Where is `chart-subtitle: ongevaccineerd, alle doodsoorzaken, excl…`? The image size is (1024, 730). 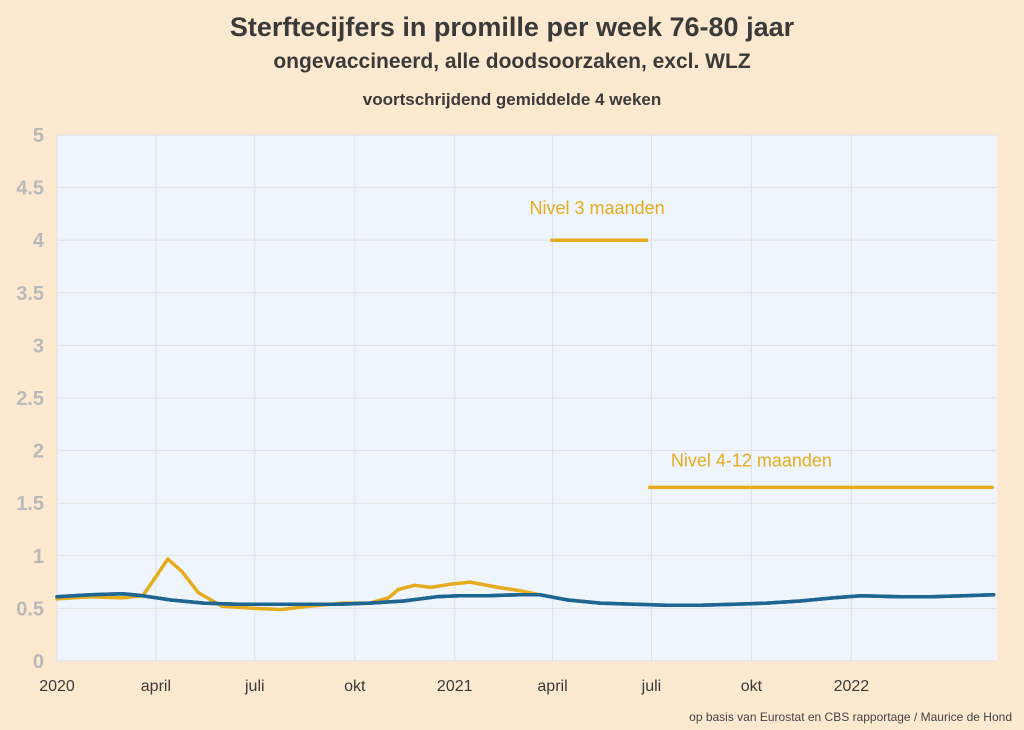
chart-subtitle: ongevaccineerd, alle doodsoorzaken, excl… is located at coordinates (512, 61).